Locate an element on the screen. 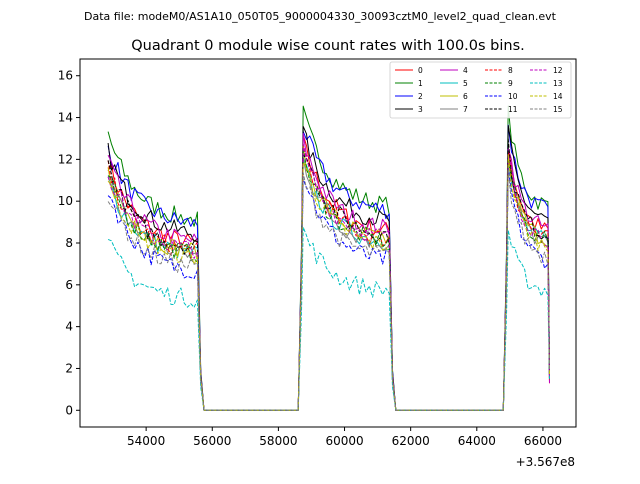 This screenshot has width=640, height=484. y-tick-label: 16 is located at coordinates (65, 76).